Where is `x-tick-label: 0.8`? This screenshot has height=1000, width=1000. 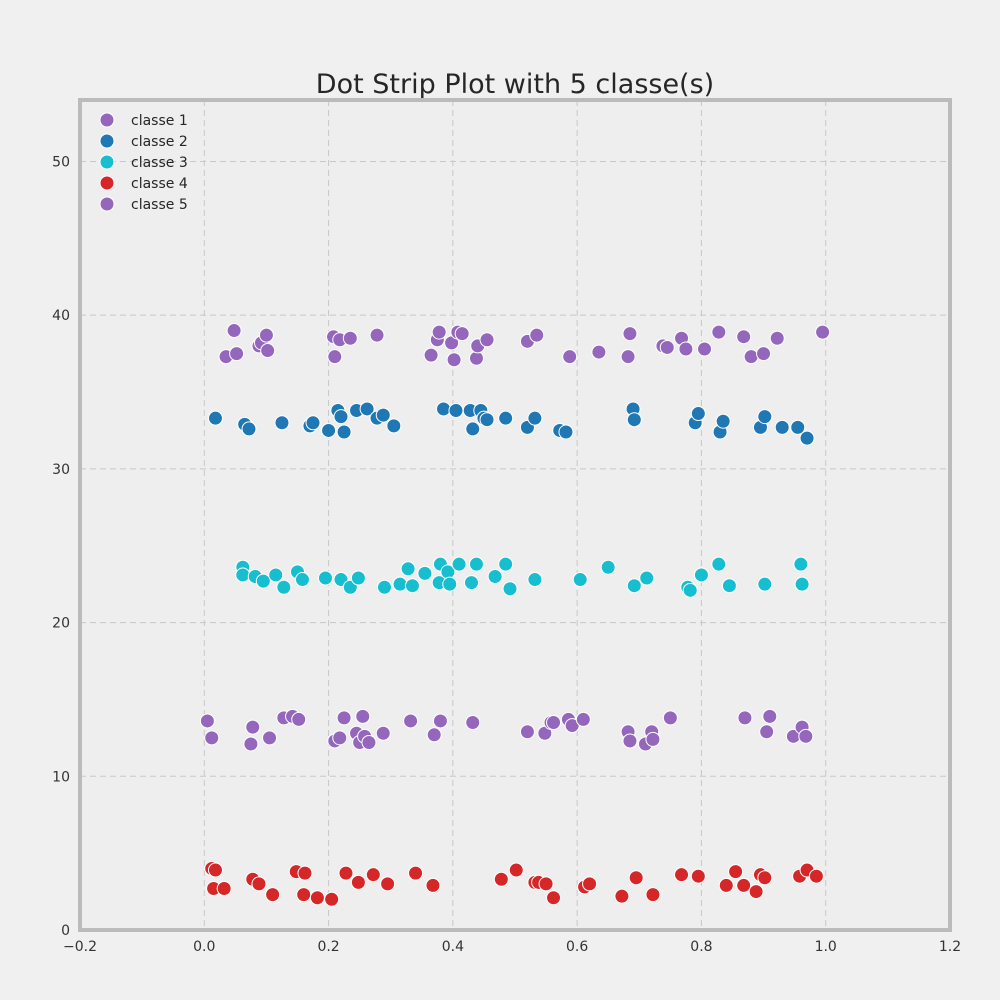 x-tick-label: 0.8 is located at coordinates (701, 947).